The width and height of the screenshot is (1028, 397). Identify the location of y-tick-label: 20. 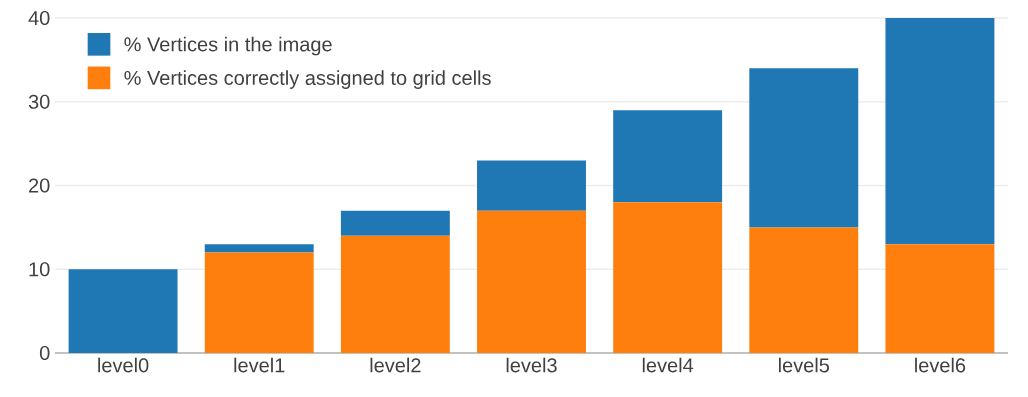
(39, 185).